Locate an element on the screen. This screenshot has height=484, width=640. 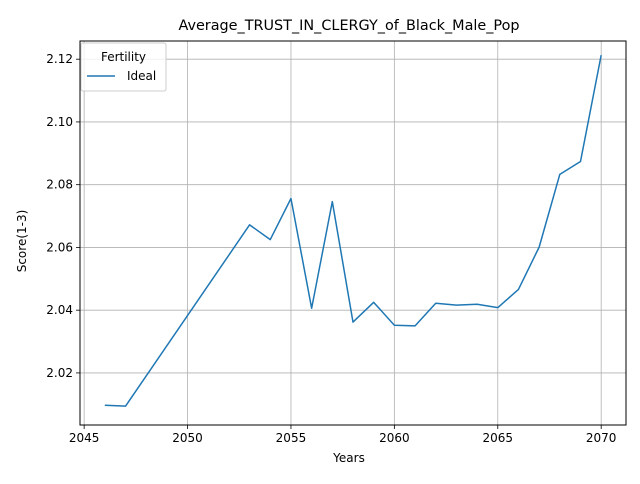
legend-label-ideal: Ideal is located at coordinates (141, 76).